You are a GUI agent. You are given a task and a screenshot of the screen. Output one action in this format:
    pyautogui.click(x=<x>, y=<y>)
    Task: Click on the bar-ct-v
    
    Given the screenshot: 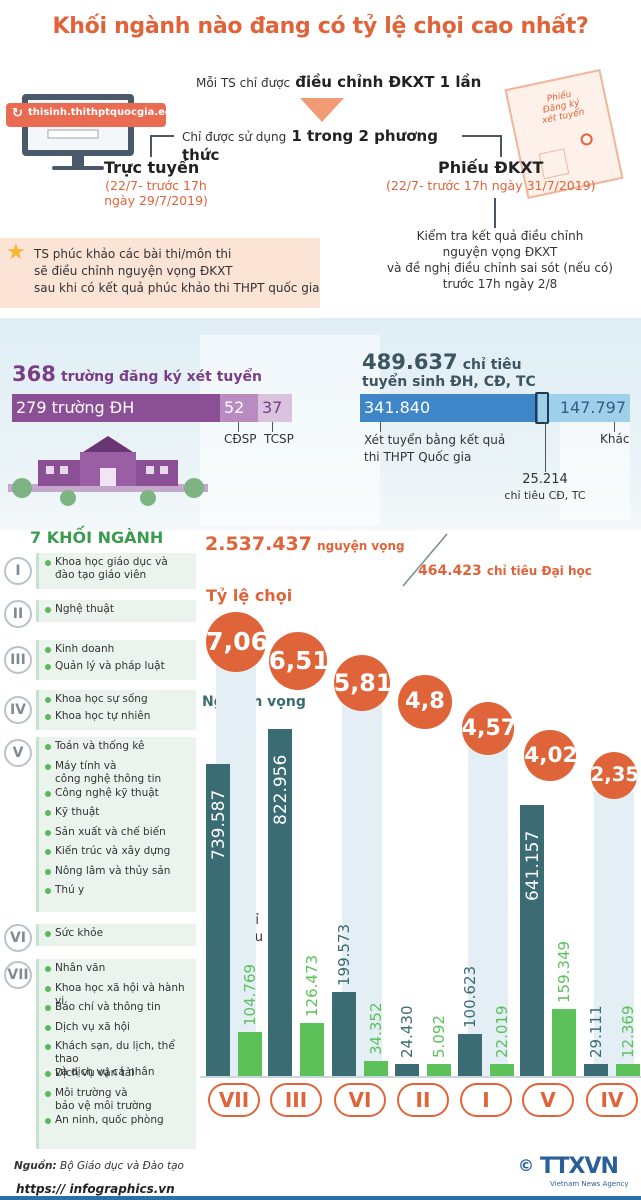 What is the action you would take?
    pyautogui.click(x=564, y=1042)
    